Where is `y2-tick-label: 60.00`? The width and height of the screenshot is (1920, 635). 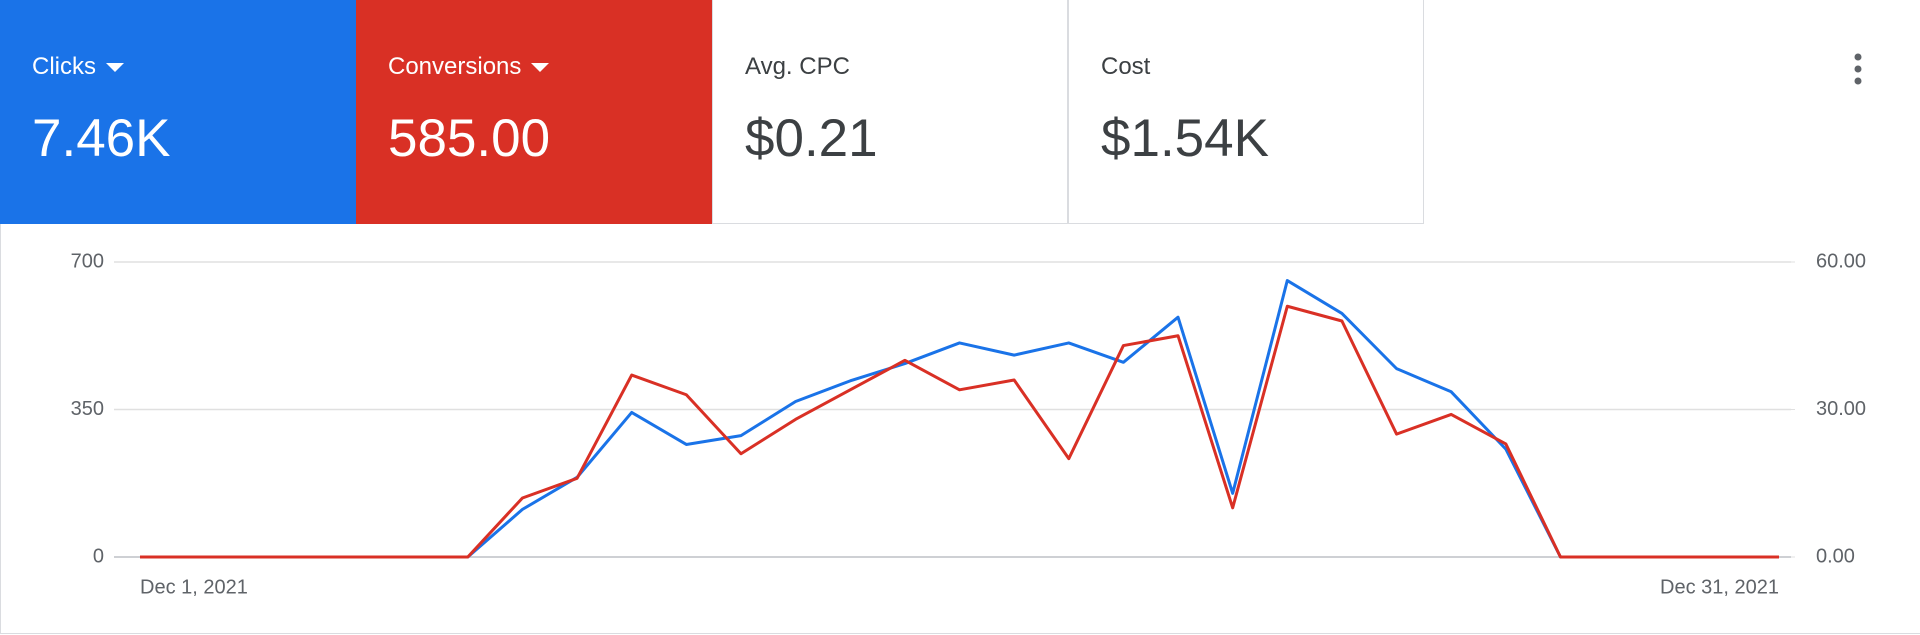 y2-tick-label: 60.00 is located at coordinates (1841, 261).